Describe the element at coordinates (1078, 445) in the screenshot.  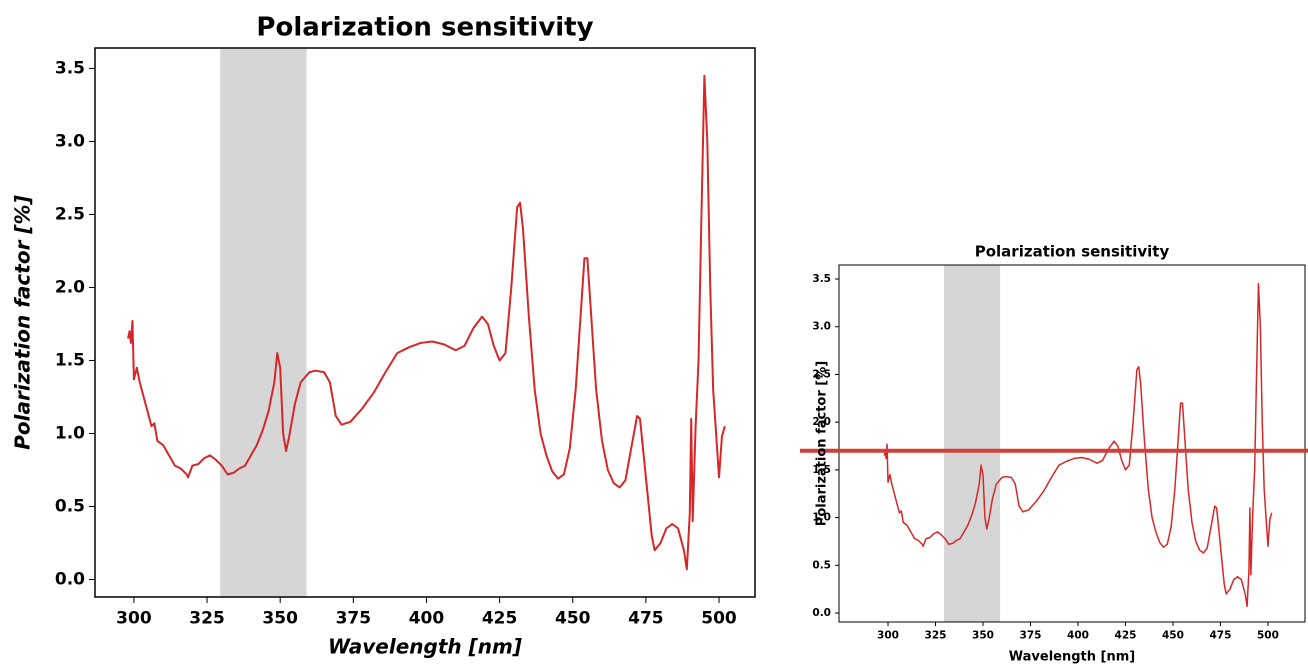
I see `data-line` at that location.